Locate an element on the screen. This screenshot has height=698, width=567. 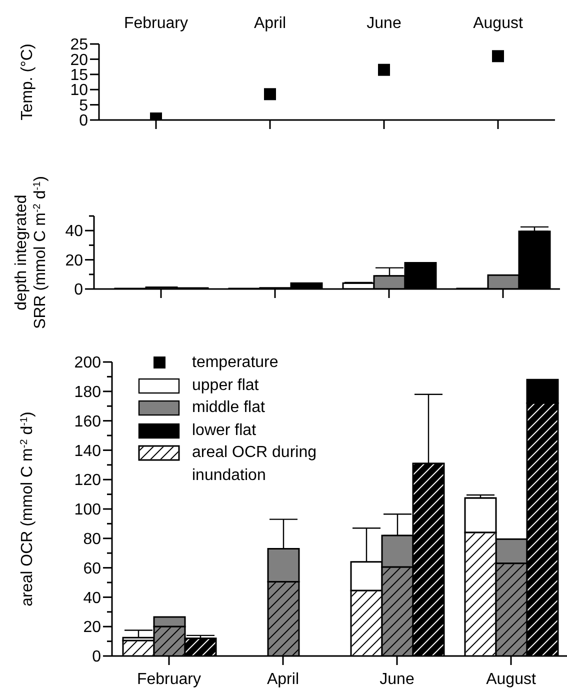
legend-label: lower flat is located at coordinates (224, 430).